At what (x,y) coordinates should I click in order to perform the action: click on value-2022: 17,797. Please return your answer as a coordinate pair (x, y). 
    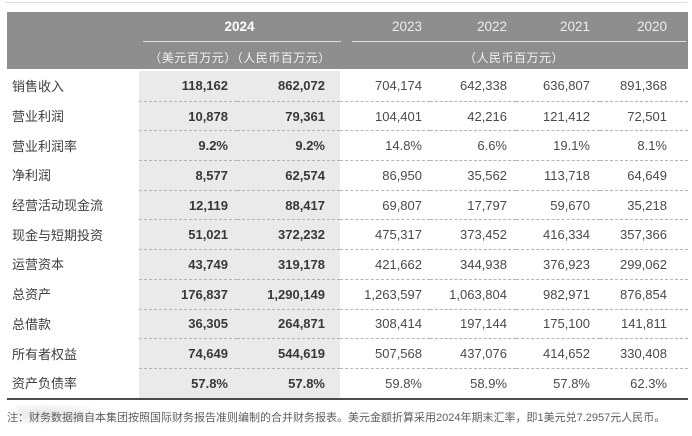
    Looking at the image, I should click on (473, 204).